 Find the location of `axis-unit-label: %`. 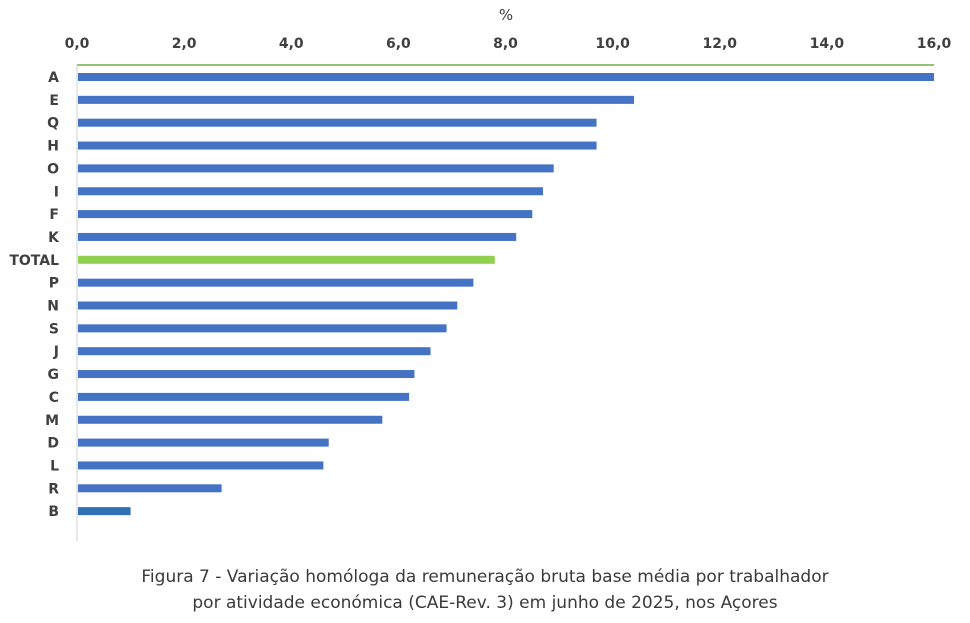

axis-unit-label: % is located at coordinates (506, 15).